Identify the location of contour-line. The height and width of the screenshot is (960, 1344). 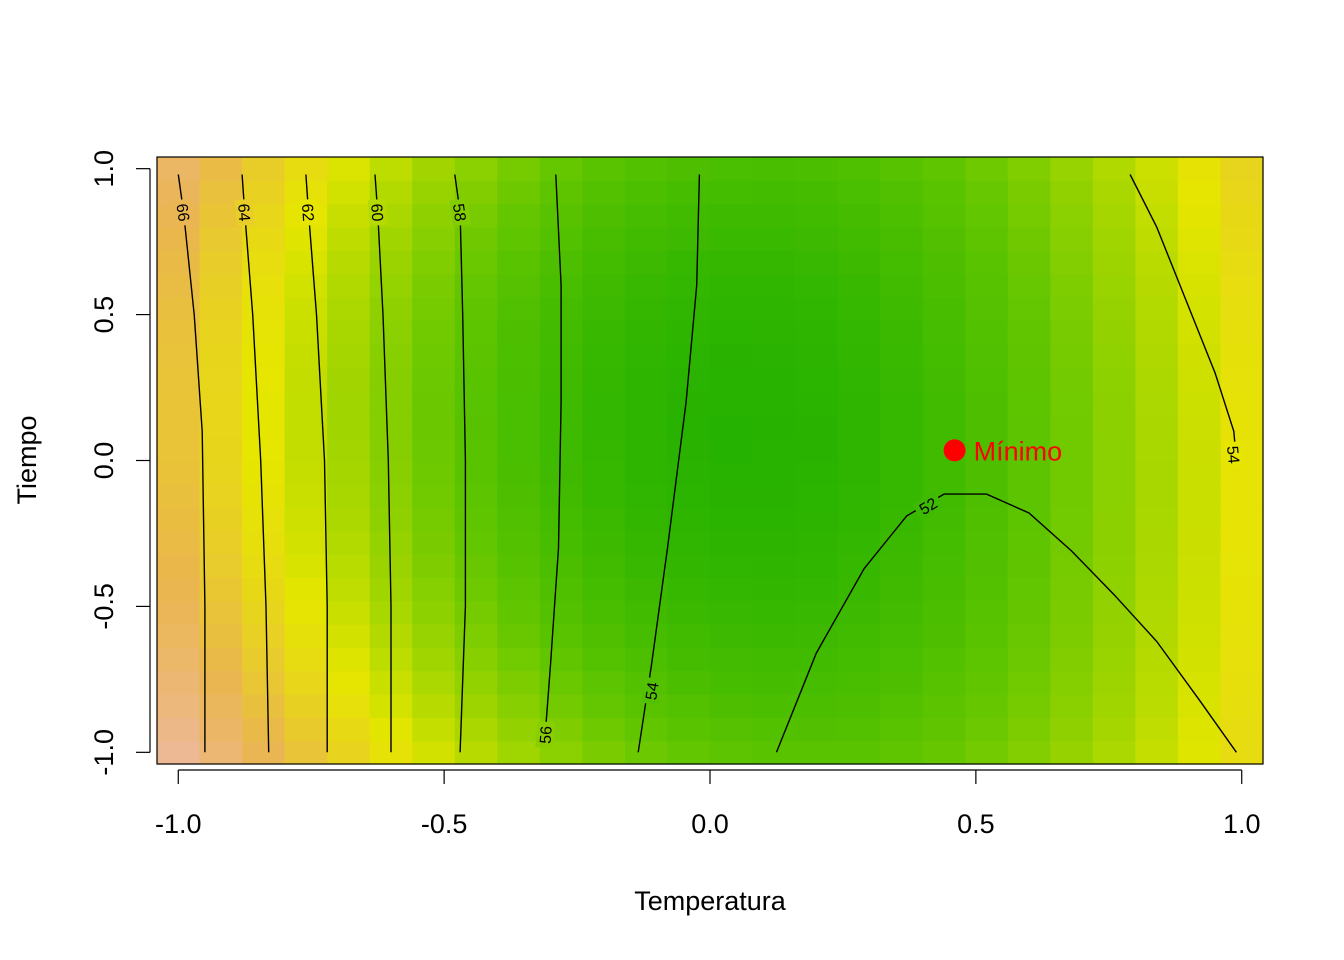
(1006, 623).